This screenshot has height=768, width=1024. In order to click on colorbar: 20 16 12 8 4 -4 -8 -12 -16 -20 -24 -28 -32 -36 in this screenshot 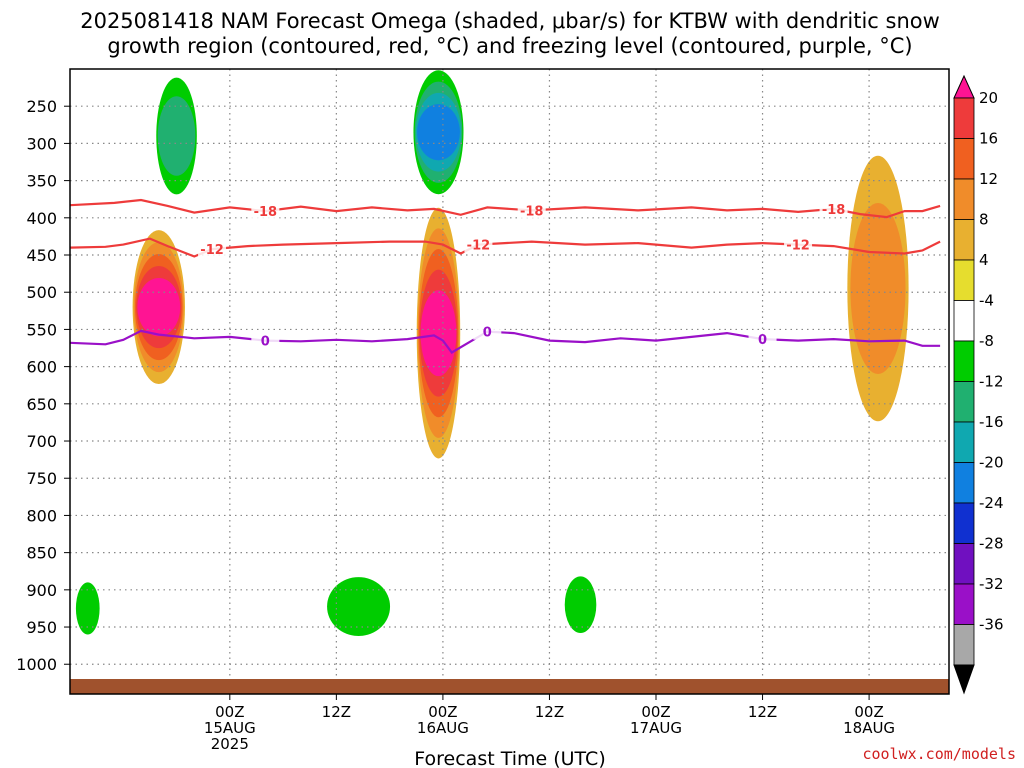, I will do `click(978, 384)`.